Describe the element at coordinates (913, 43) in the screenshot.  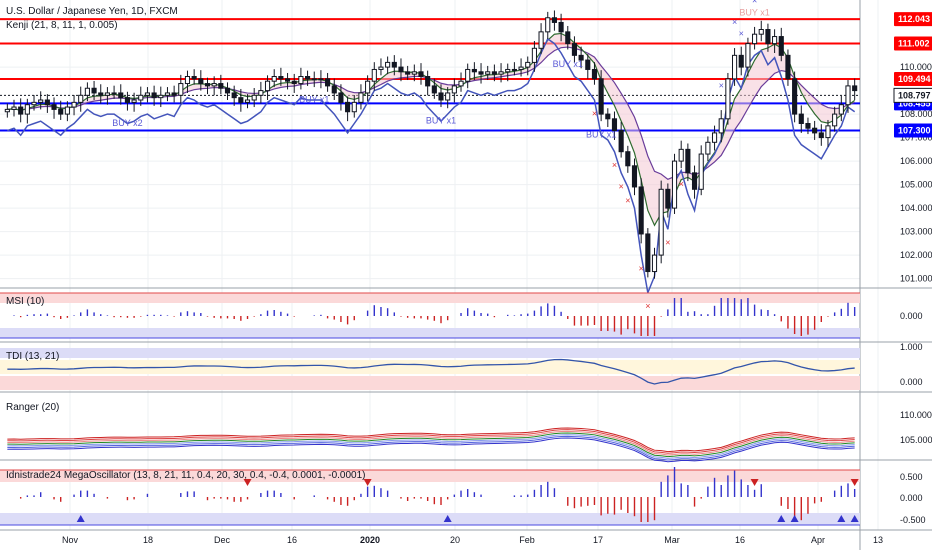
I see `level-price-tag` at that location.